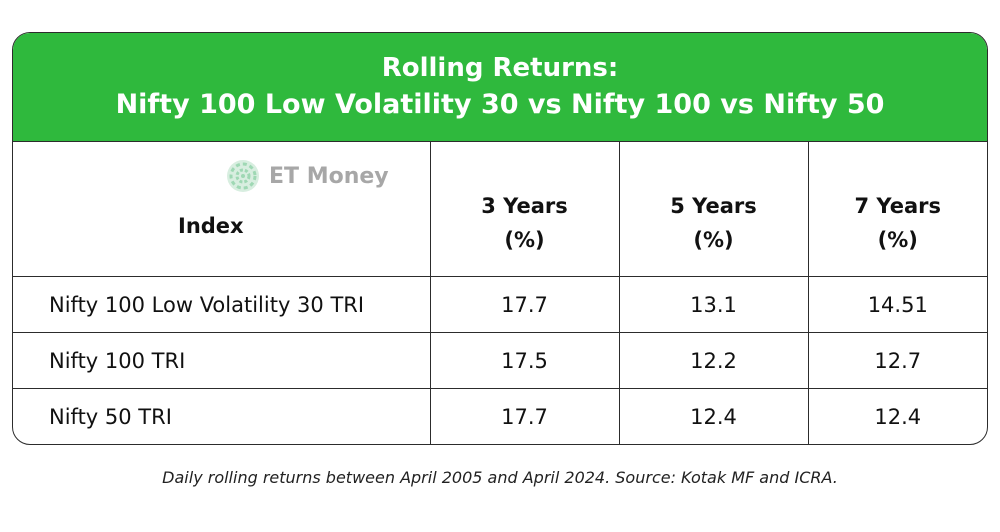 This screenshot has width=1000, height=532. What do you see at coordinates (500, 68) in the screenshot?
I see `title-line-1: Rolling Returns:` at bounding box center [500, 68].